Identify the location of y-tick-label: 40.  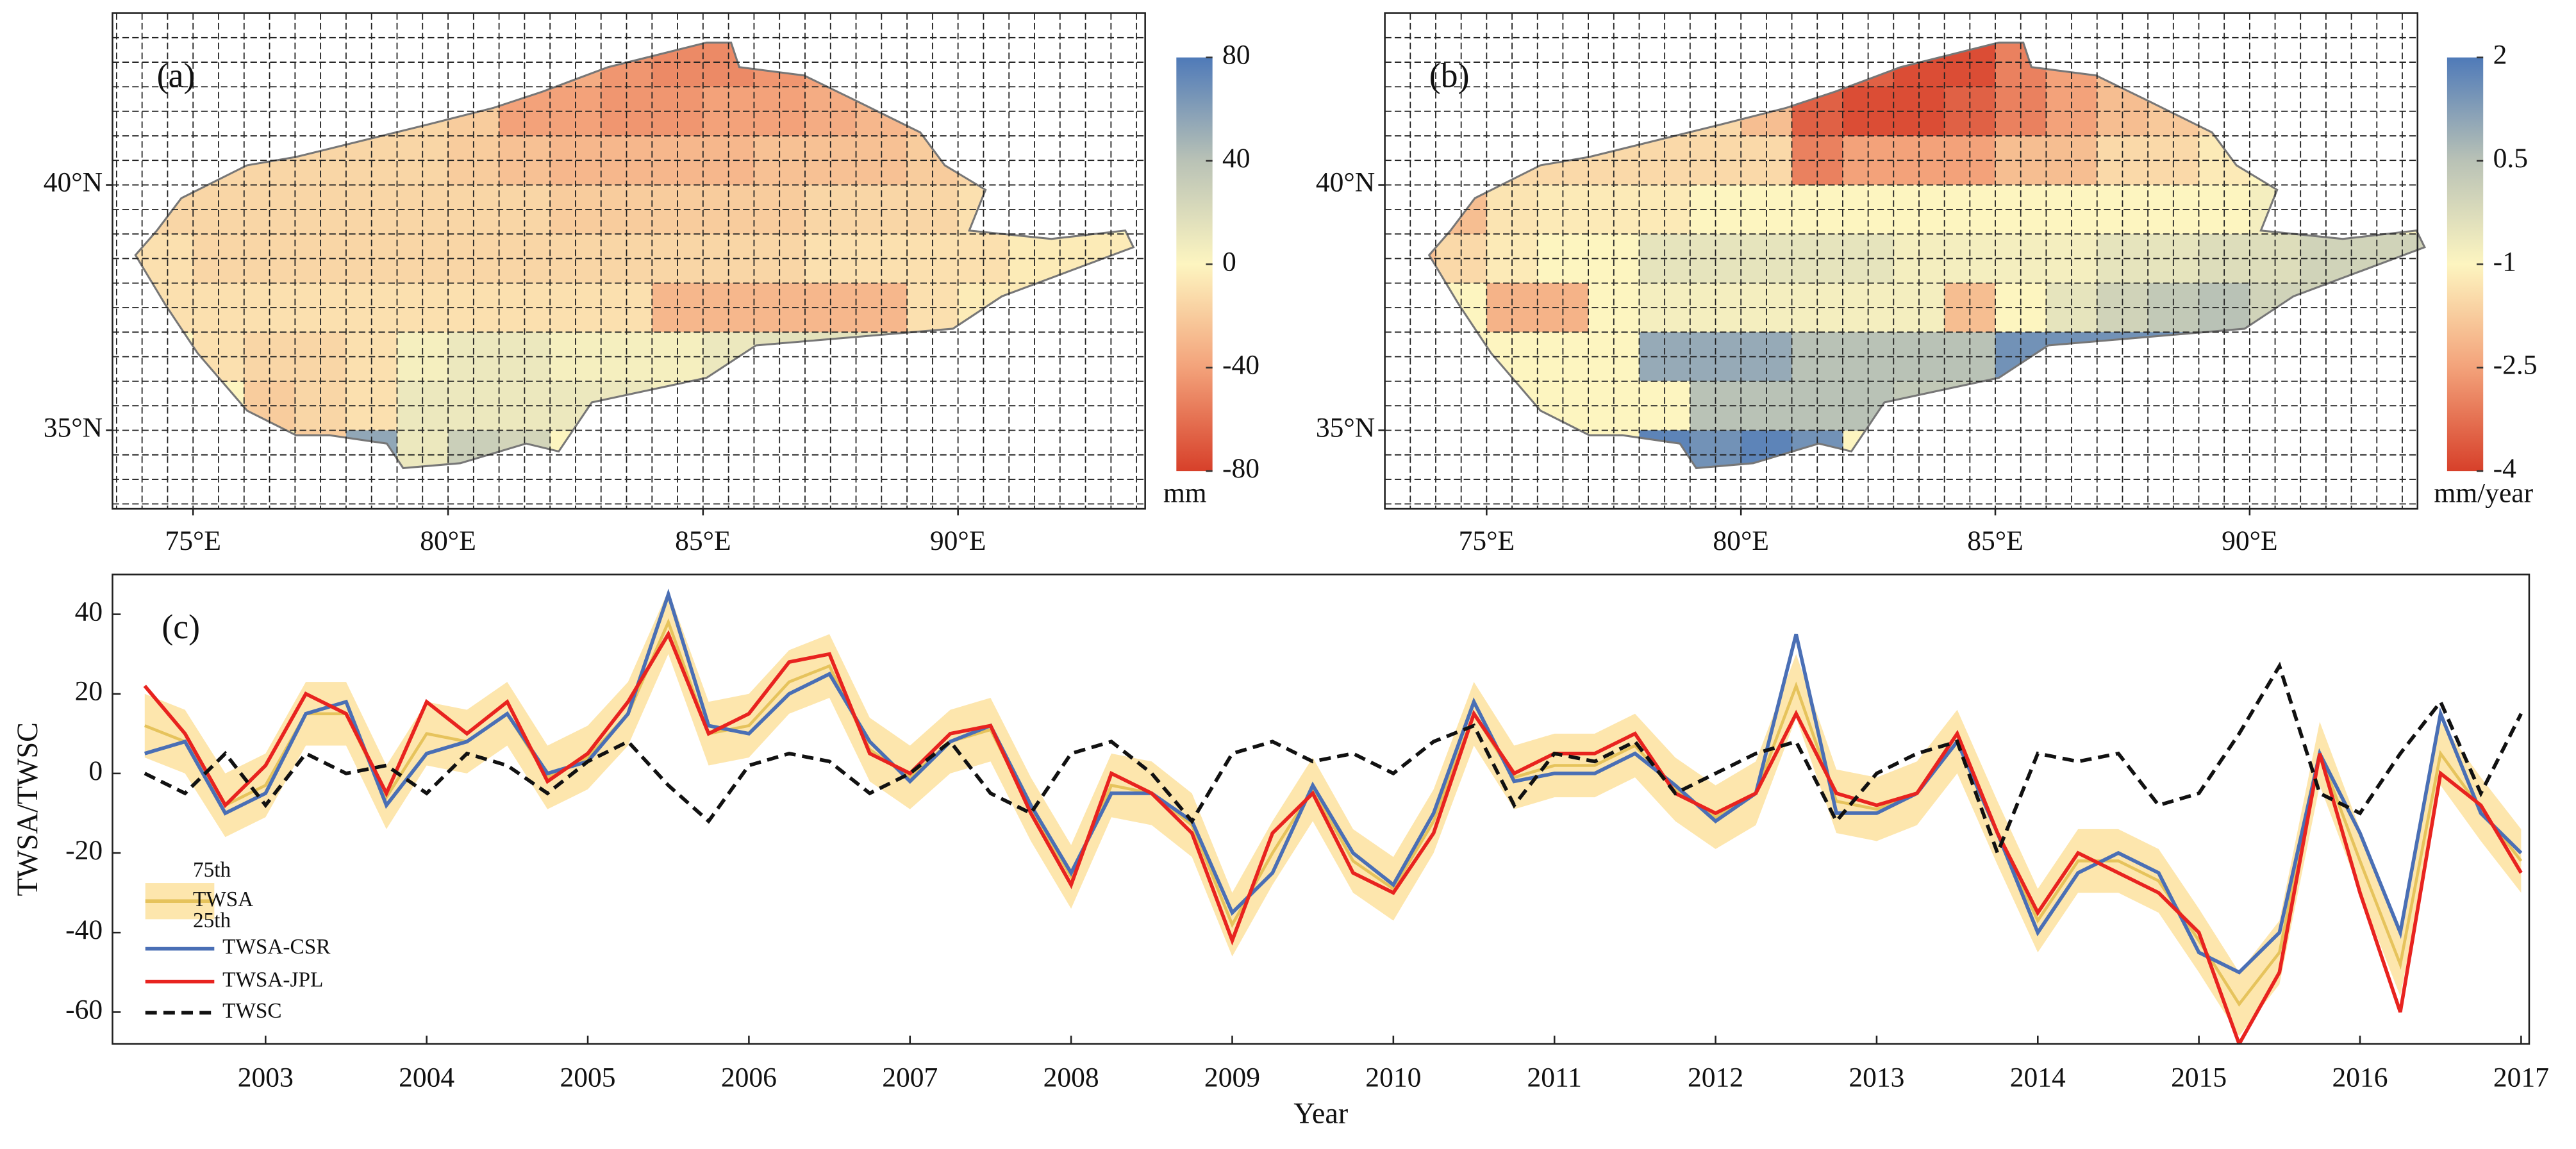
(89, 612).